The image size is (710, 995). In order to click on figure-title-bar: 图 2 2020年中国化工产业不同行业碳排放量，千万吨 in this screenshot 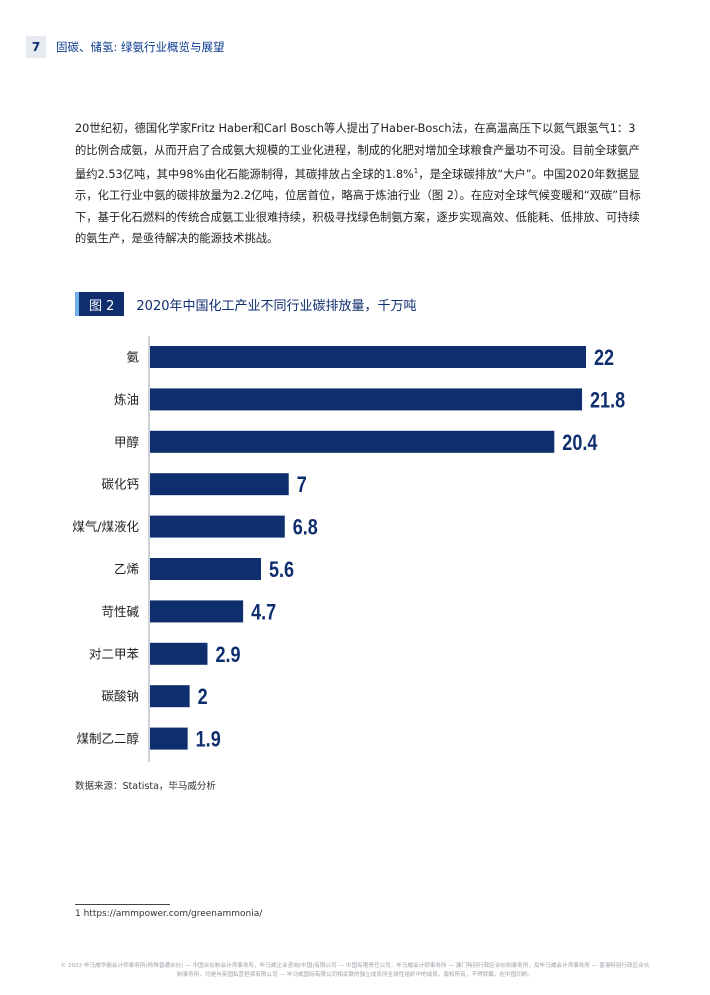, I will do `click(246, 304)`.